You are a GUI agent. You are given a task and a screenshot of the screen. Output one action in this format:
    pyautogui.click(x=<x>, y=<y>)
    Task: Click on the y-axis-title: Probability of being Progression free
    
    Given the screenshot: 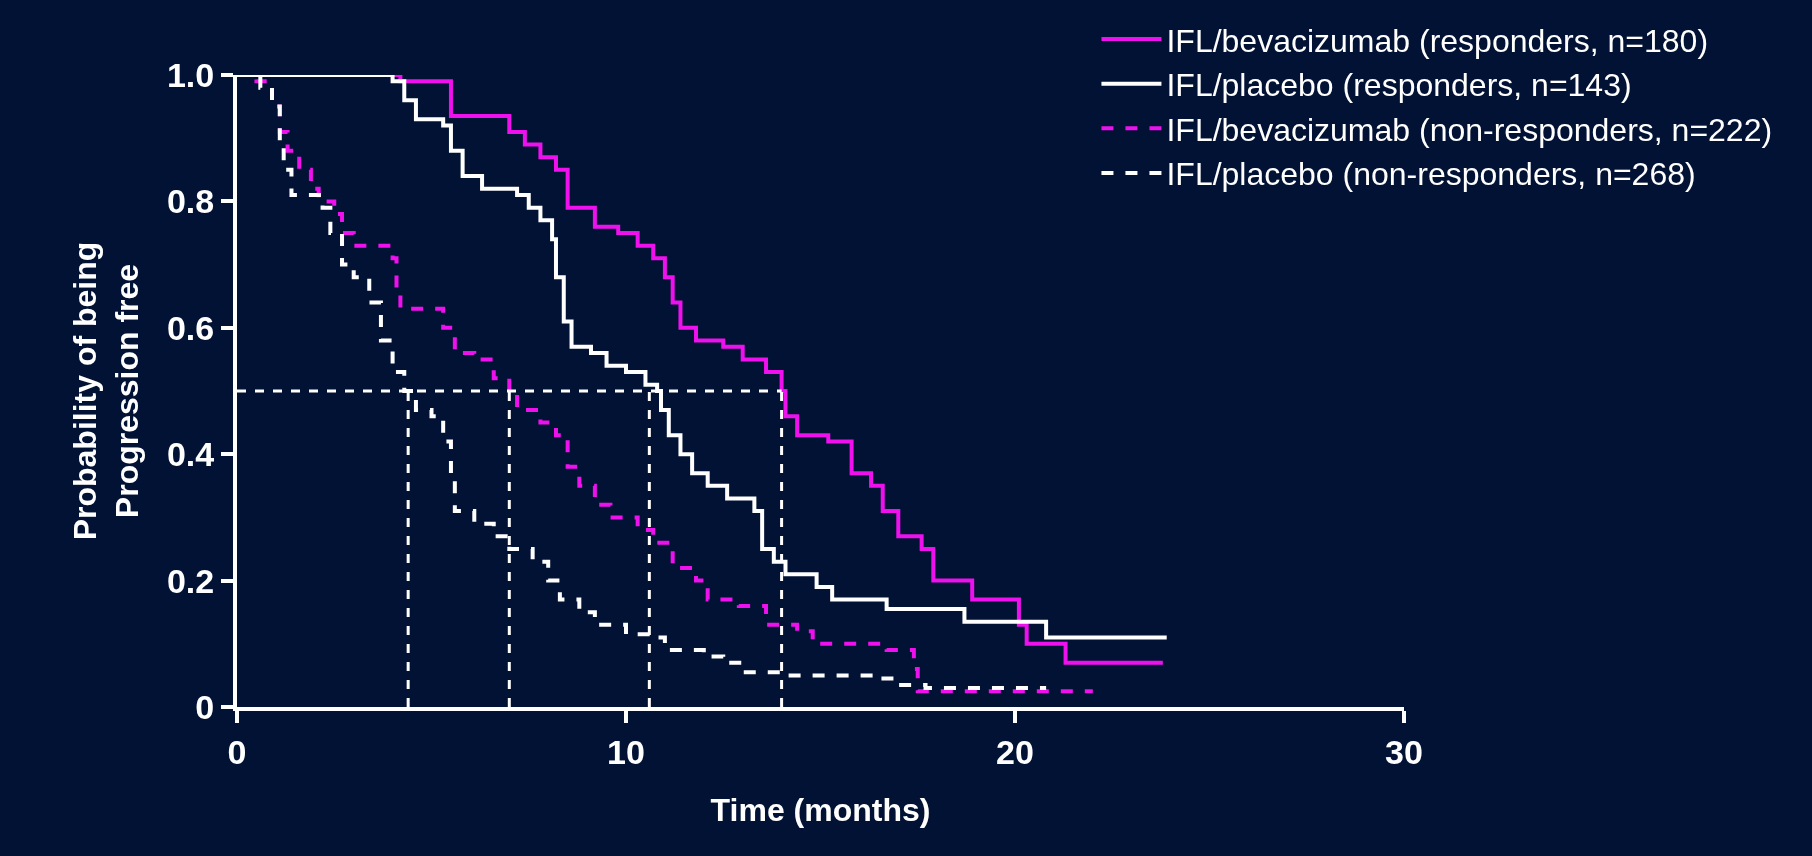 What is the action you would take?
    pyautogui.click(x=106, y=391)
    